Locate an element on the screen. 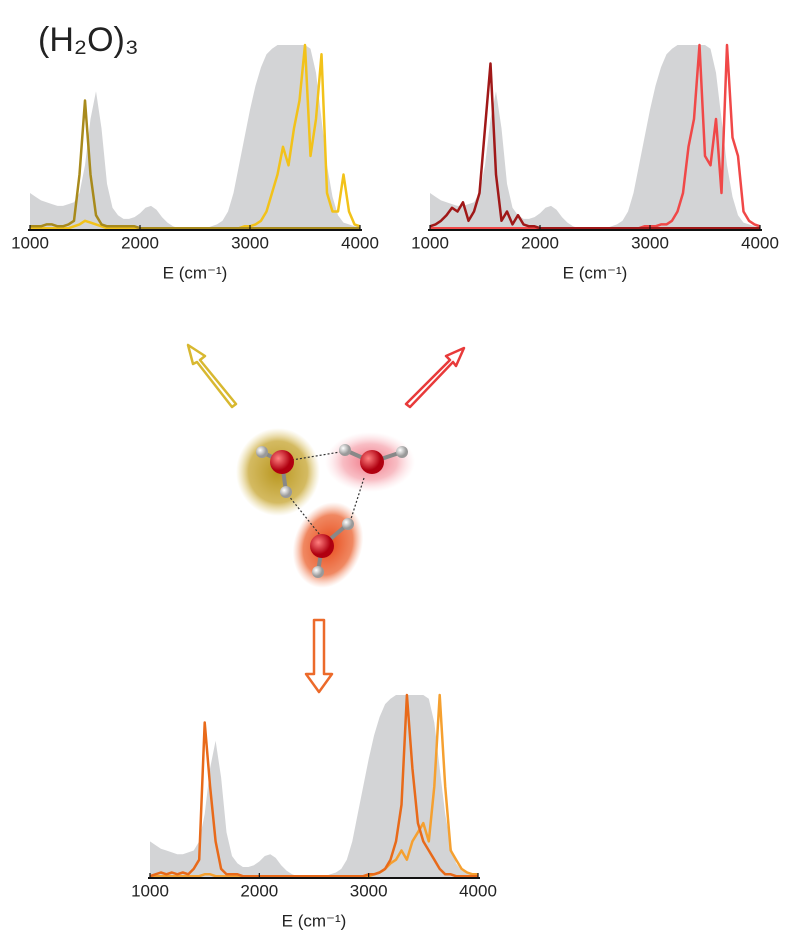  arrows is located at coordinates (326, 518).